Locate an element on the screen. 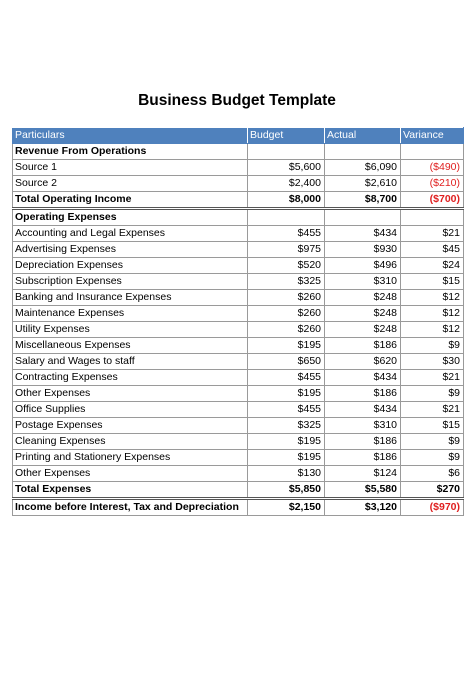 The height and width of the screenshot is (684, 474). budget-cell: $975 is located at coordinates (286, 249).